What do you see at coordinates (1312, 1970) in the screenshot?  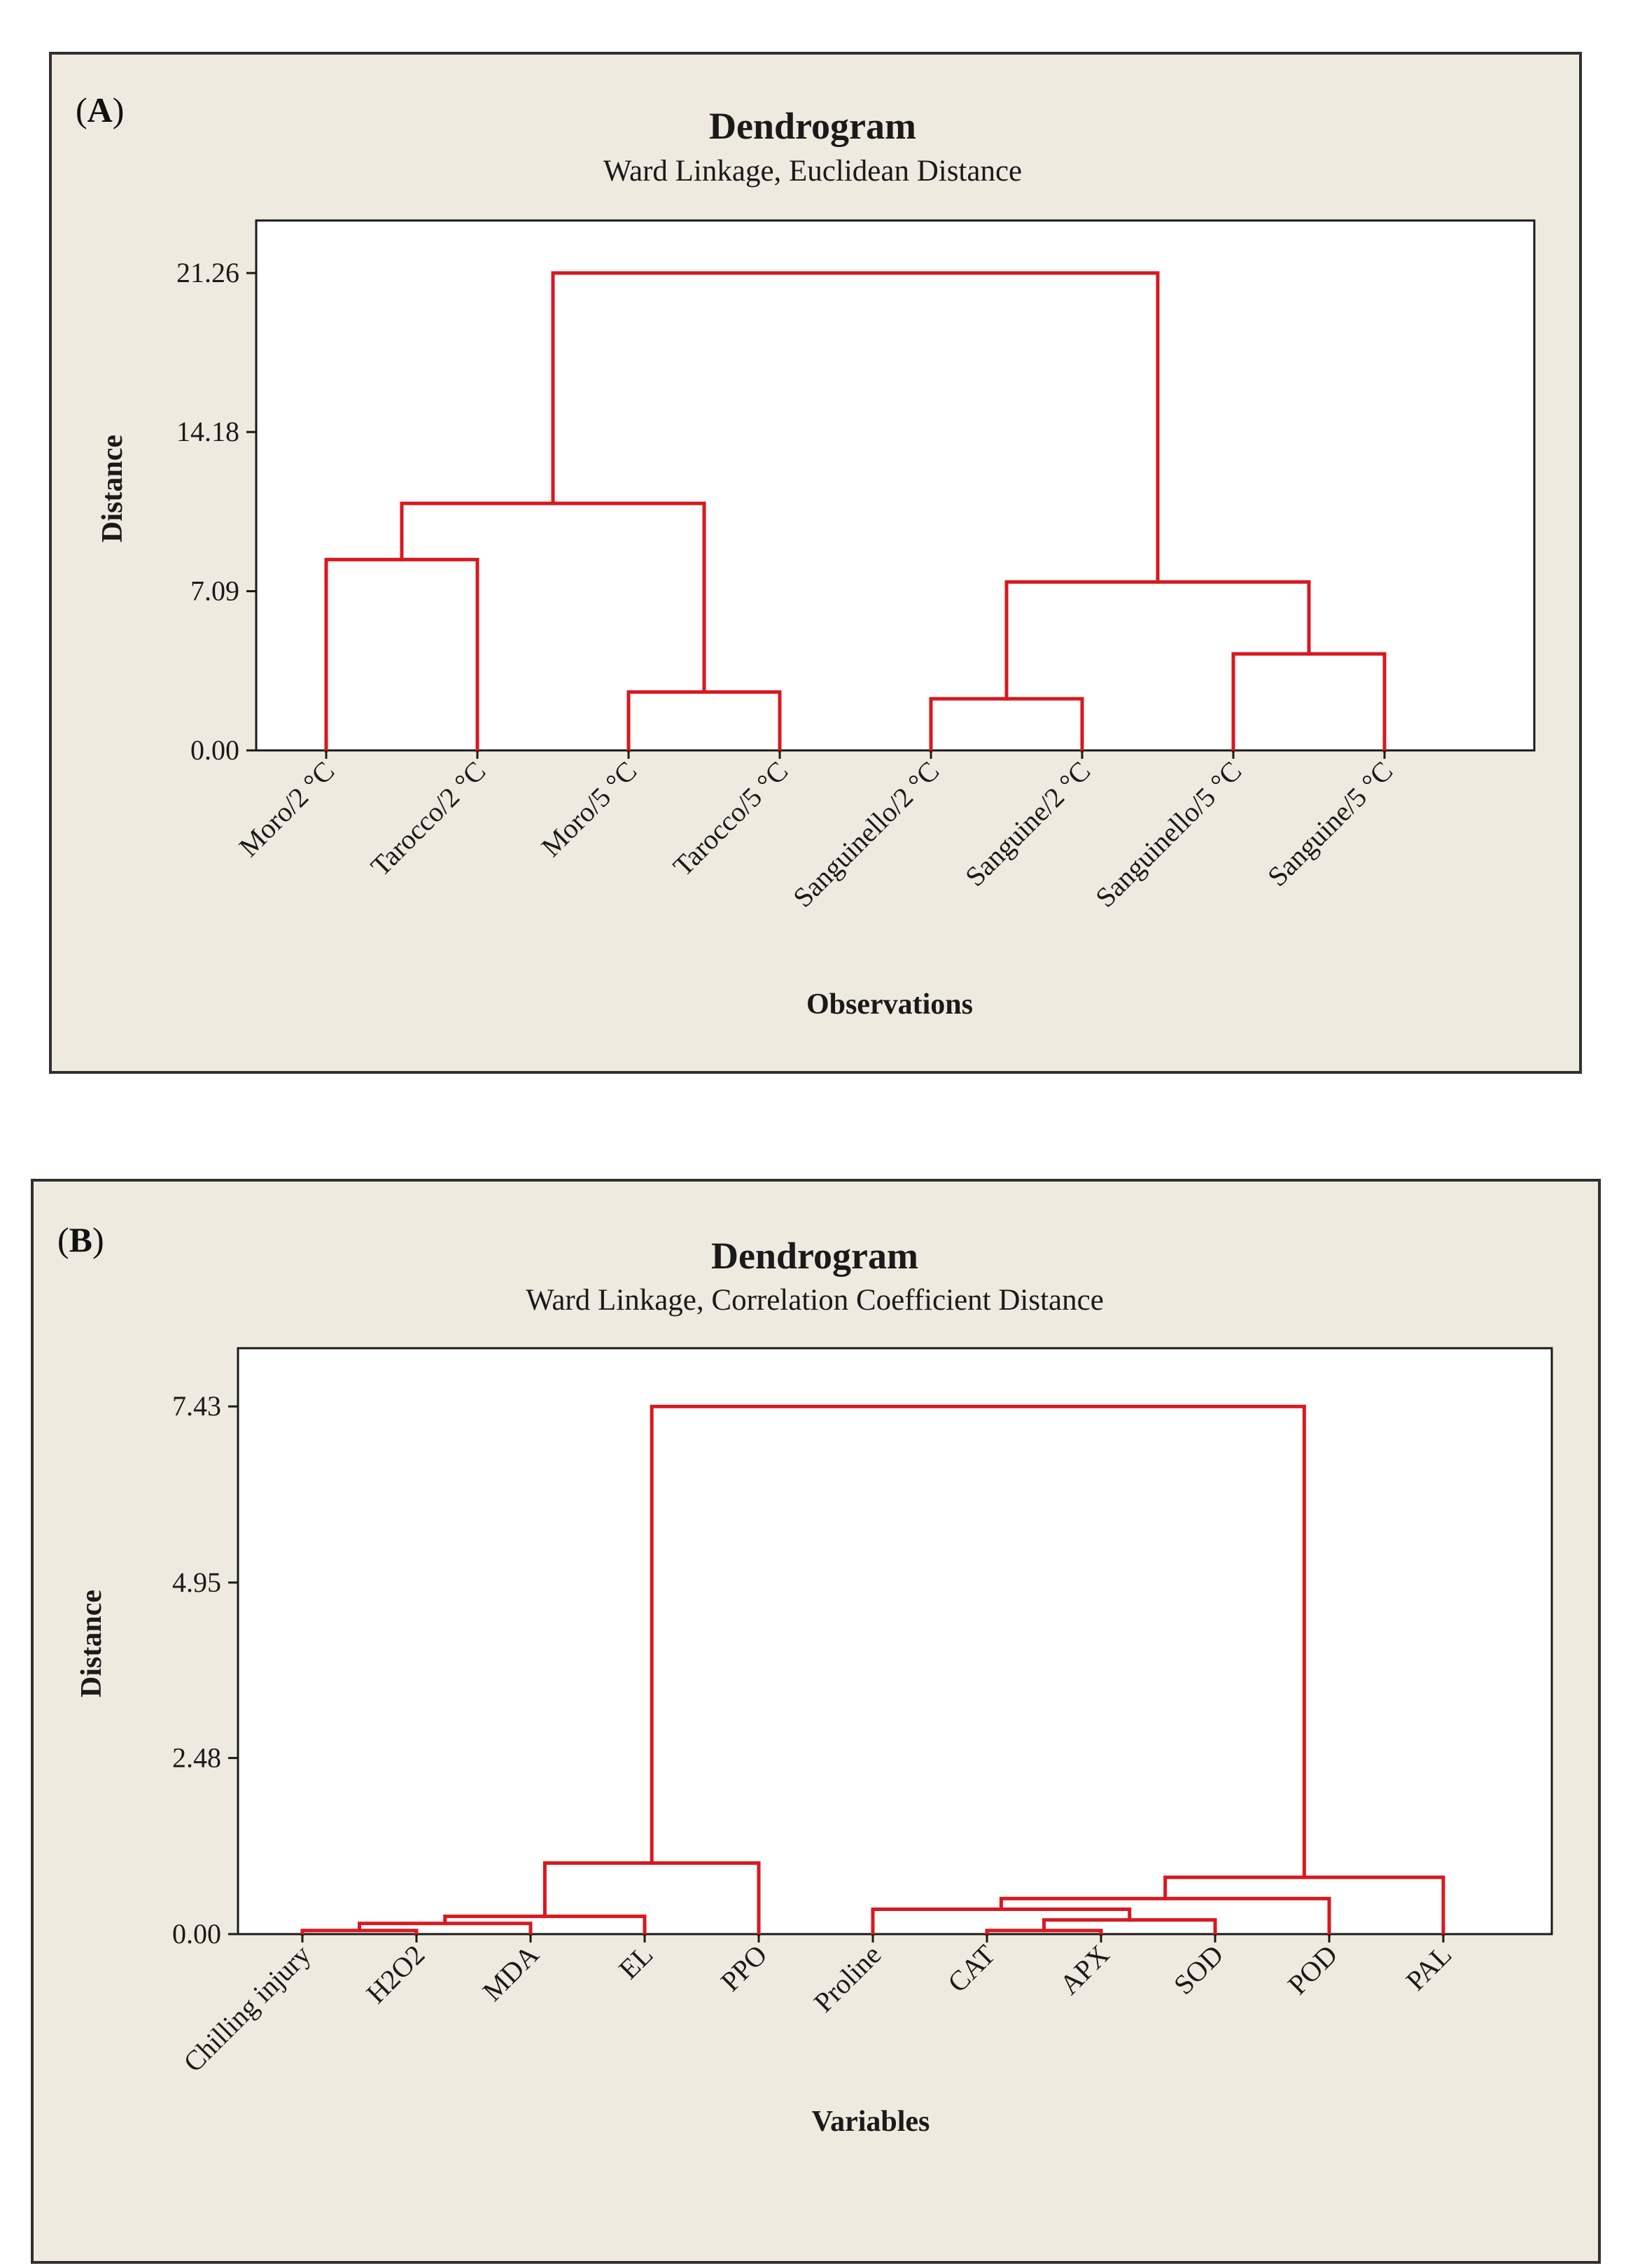 I see `leaf-label-b-9: POD` at bounding box center [1312, 1970].